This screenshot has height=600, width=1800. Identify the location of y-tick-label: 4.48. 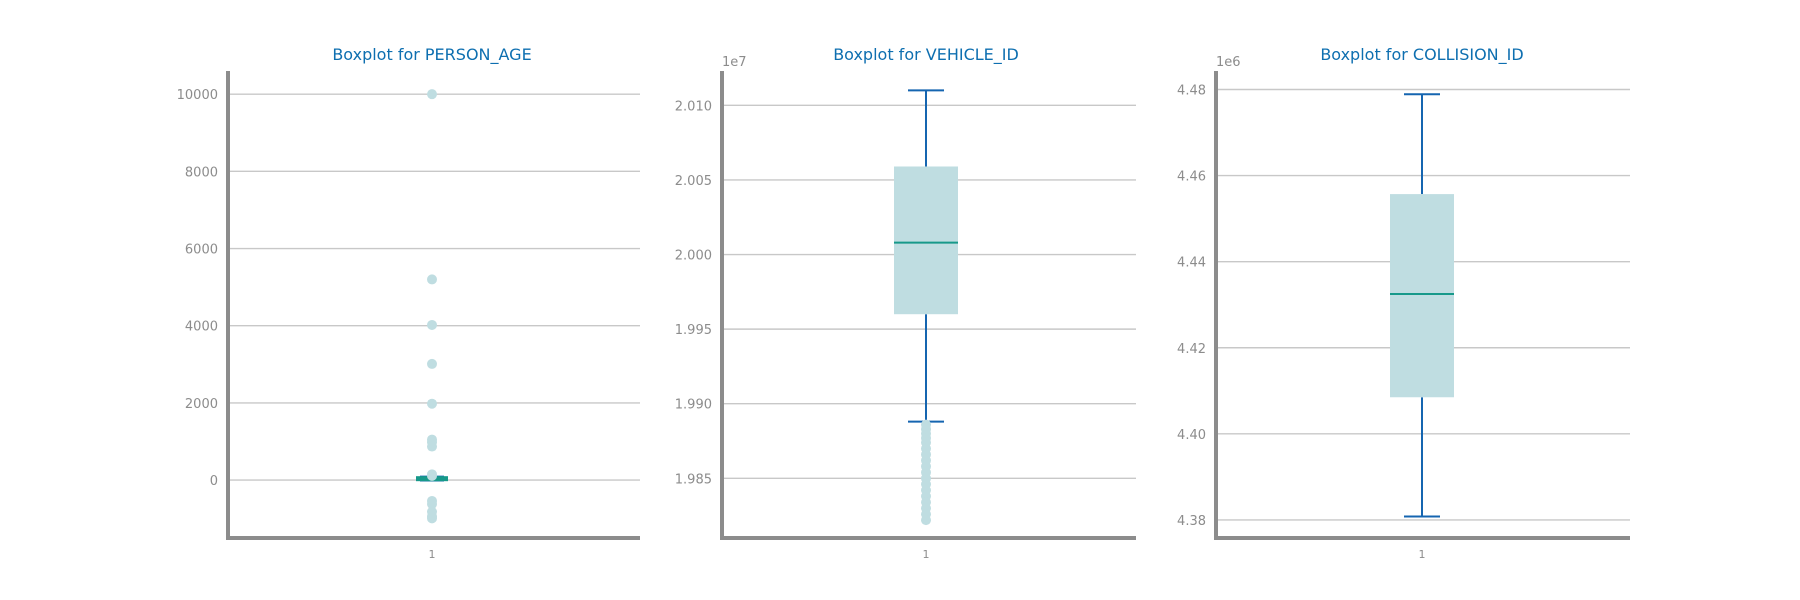
(1191, 91).